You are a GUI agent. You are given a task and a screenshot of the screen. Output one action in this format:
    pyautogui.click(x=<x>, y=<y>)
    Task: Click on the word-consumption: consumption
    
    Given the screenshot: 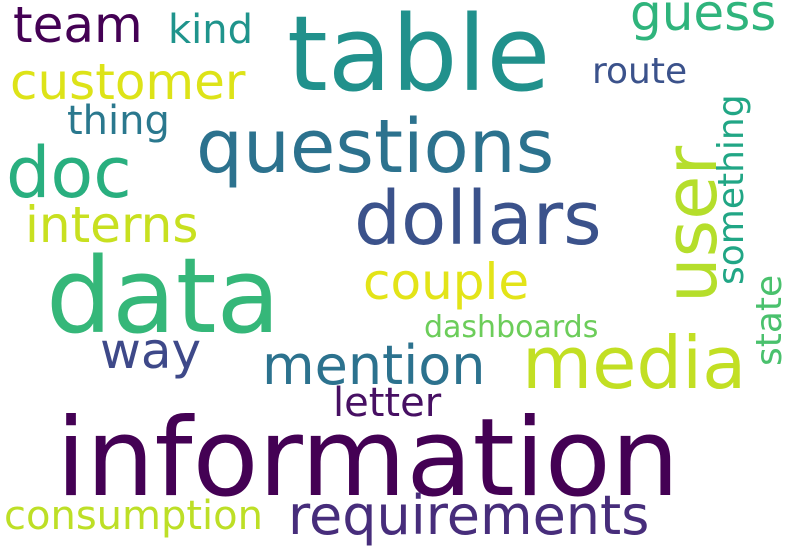 What is the action you would take?
    pyautogui.click(x=133, y=516)
    